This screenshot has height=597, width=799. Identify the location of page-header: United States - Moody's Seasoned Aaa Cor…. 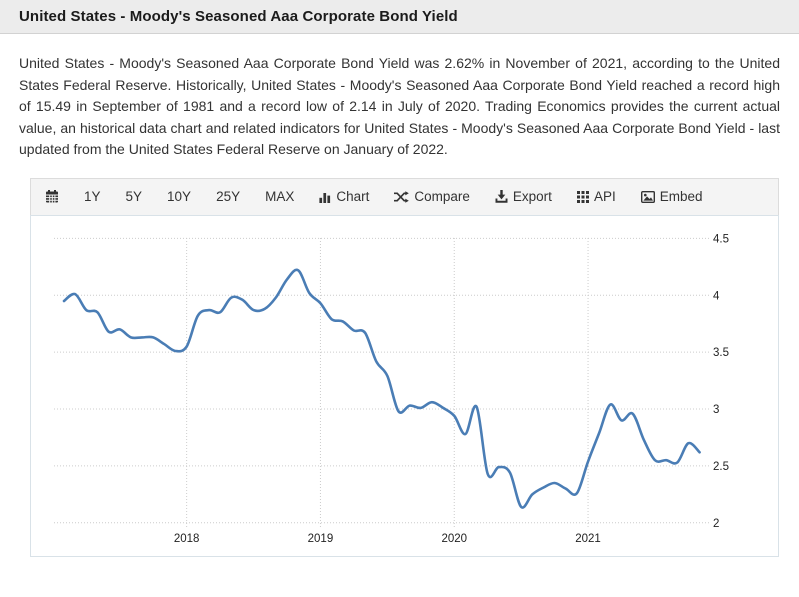
(399, 17).